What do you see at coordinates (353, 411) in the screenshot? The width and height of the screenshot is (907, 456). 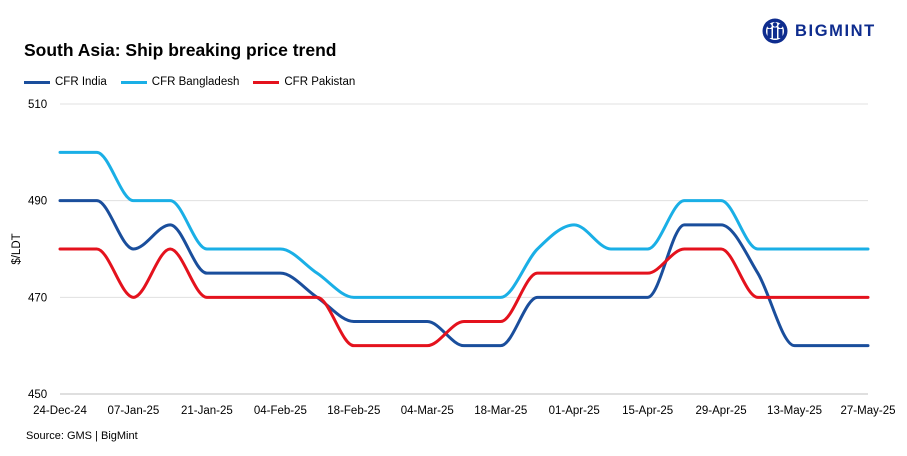 I see `x-tick-label: 18-Feb-25` at bounding box center [353, 411].